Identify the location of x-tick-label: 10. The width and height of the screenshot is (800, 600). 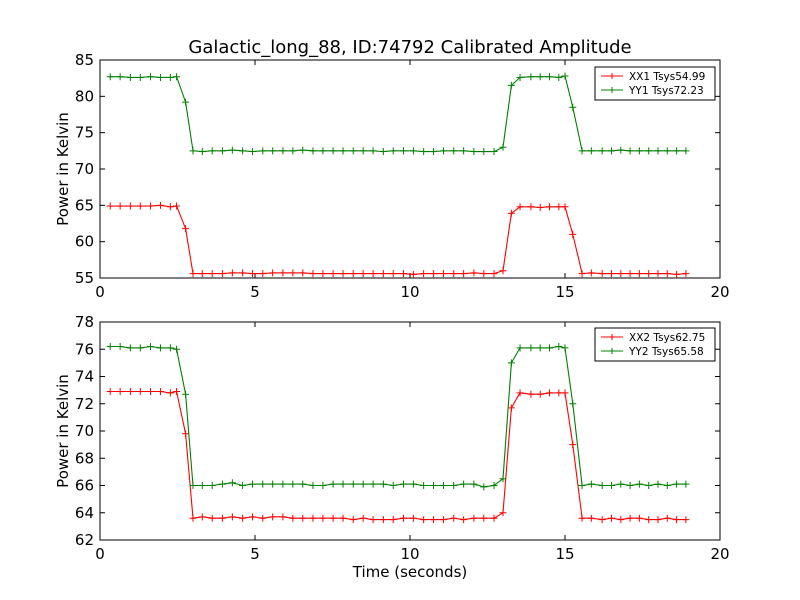
(409, 292).